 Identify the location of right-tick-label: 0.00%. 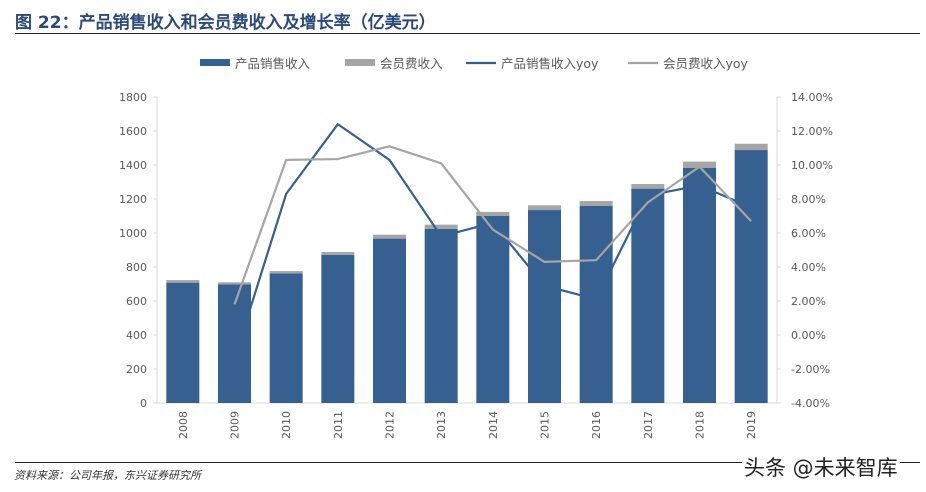
(808, 335).